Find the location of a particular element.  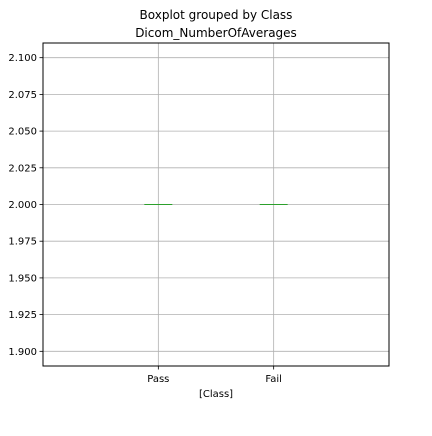

x-axis: Pass Fail is located at coordinates (214, 375).